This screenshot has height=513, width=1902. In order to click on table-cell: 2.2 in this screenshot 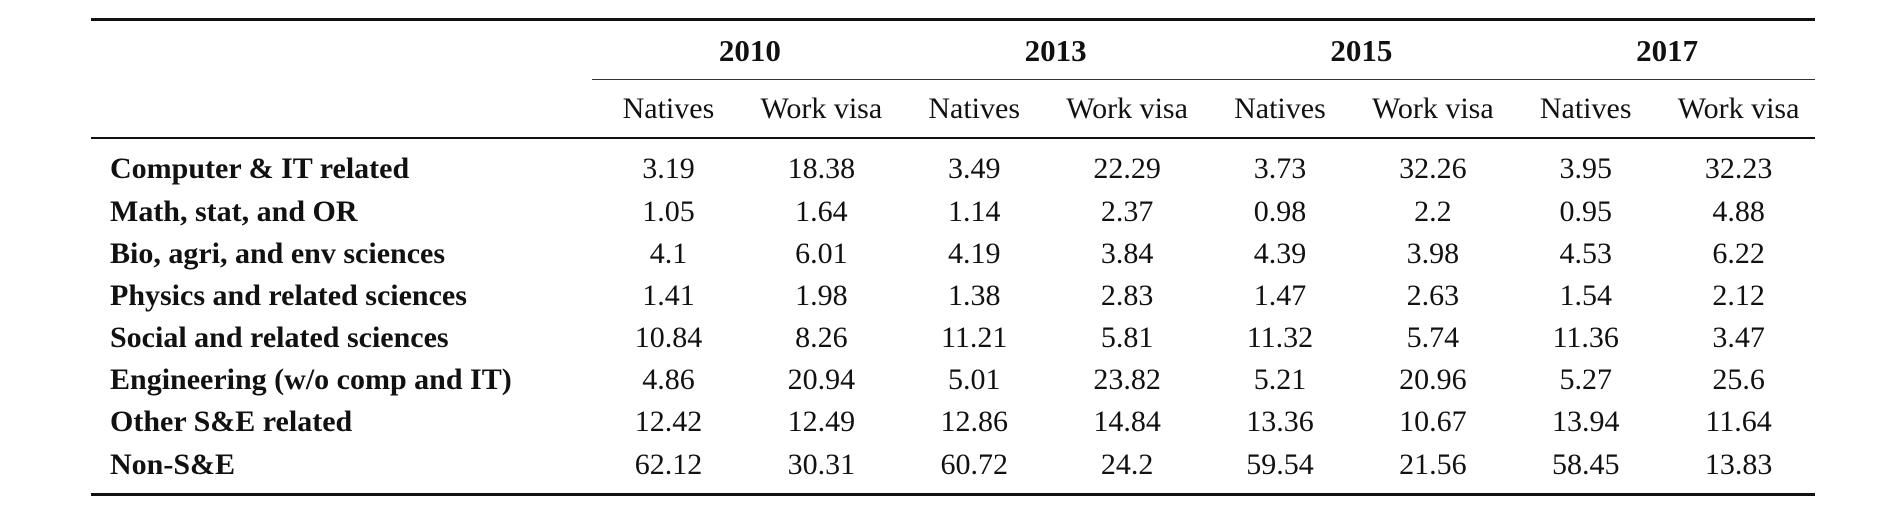, I will do `click(1433, 211)`.